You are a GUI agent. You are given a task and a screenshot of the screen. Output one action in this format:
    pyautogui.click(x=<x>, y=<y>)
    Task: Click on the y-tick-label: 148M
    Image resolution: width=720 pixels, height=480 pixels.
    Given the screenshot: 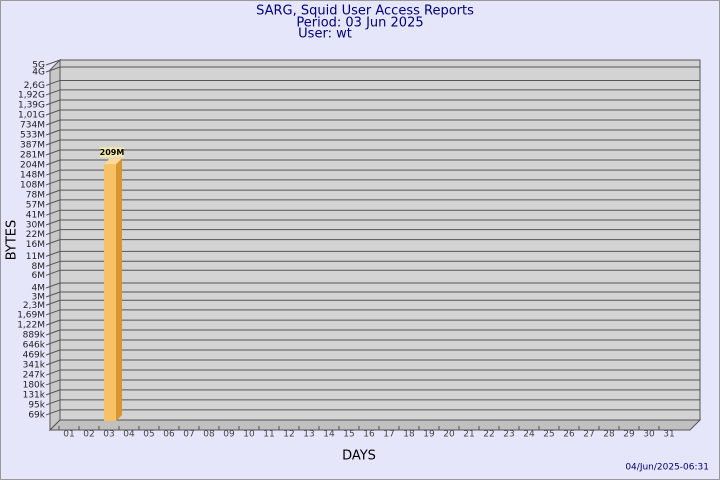 What is the action you would take?
    pyautogui.click(x=32, y=176)
    